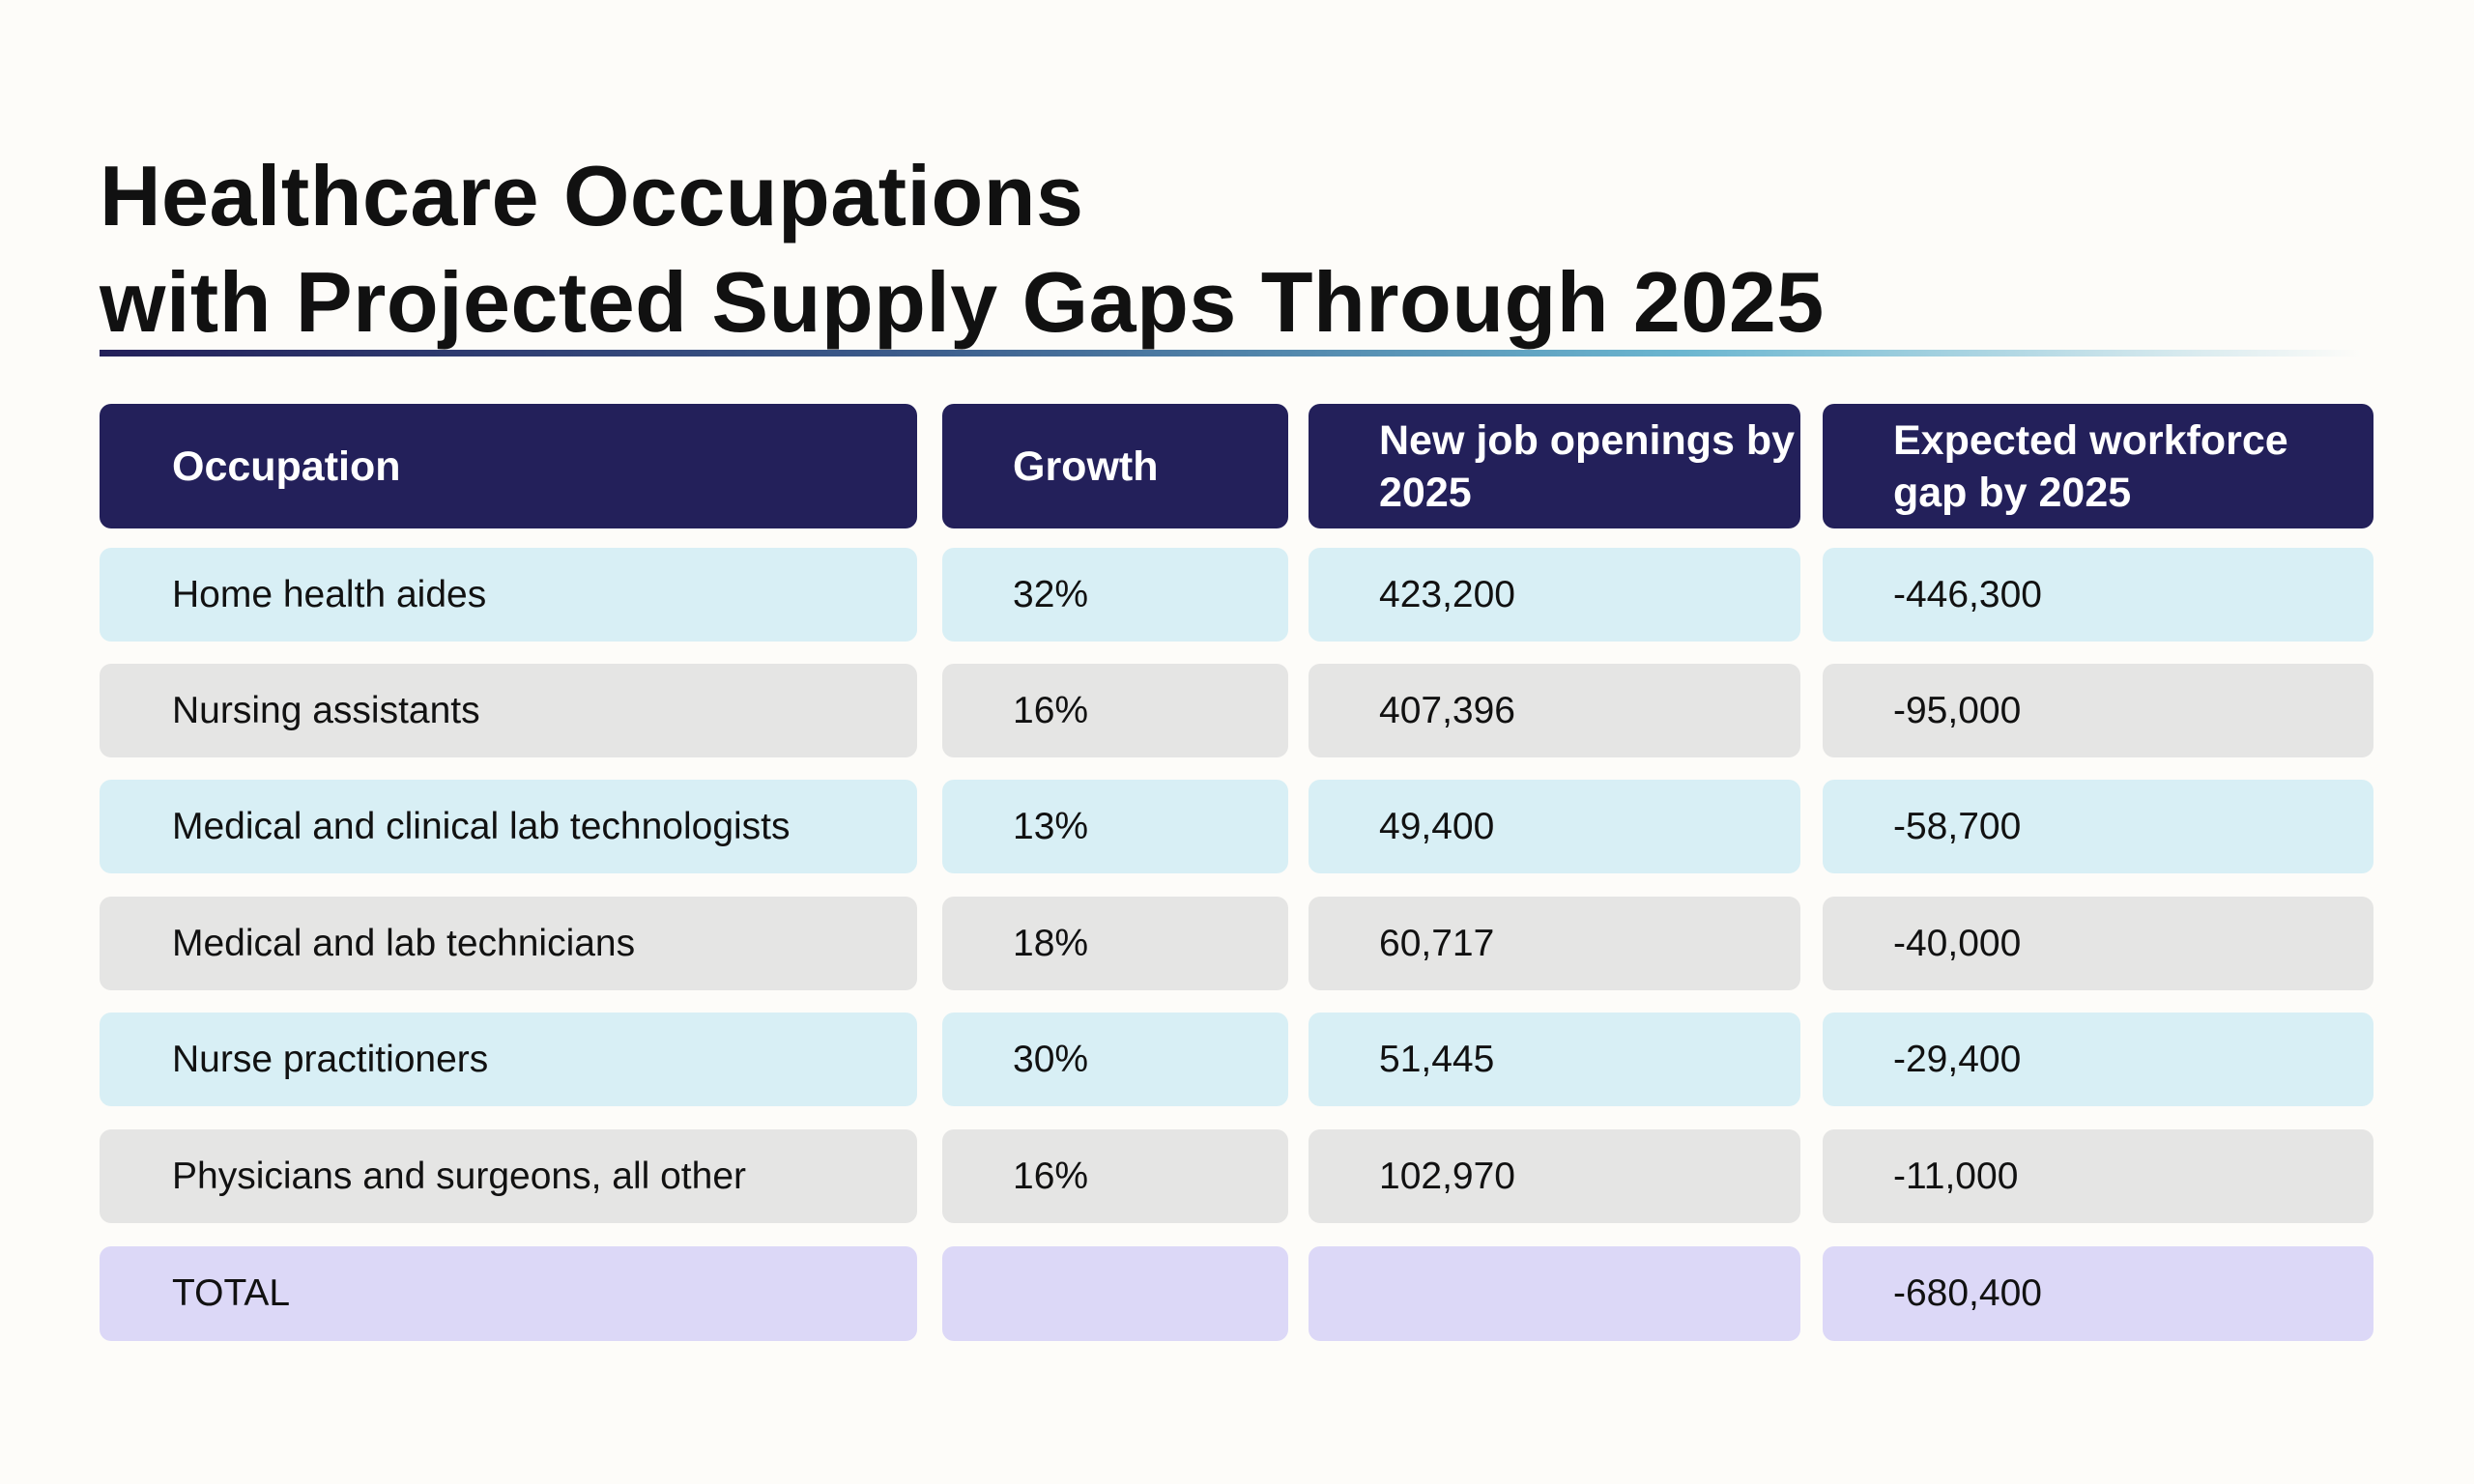 The image size is (2474, 1484). What do you see at coordinates (330, 1059) in the screenshot?
I see `table-cell-text: Nurse practitioners` at bounding box center [330, 1059].